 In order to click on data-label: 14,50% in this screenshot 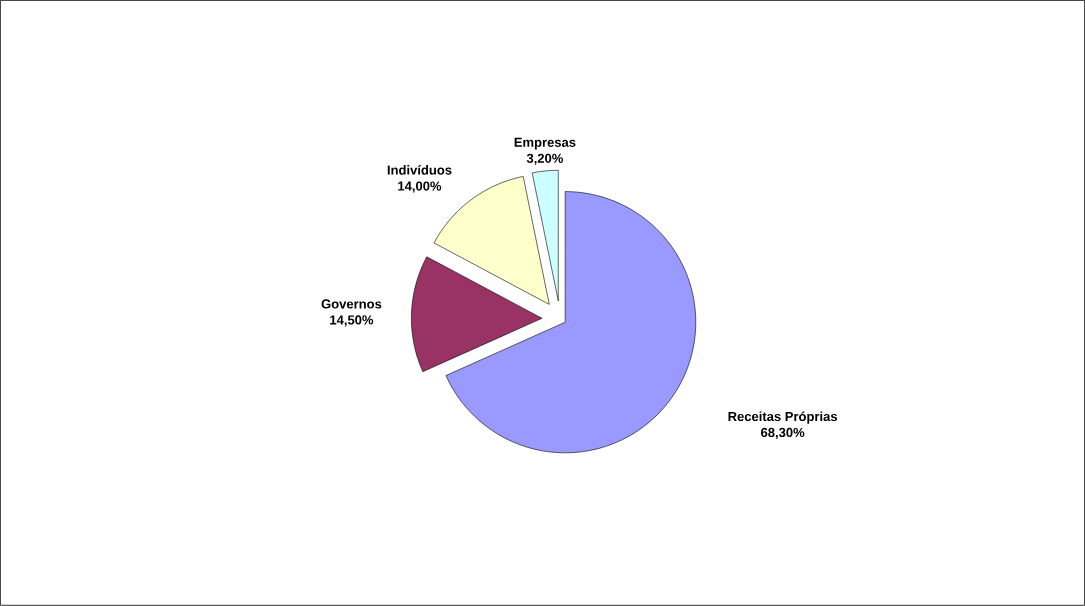, I will do `click(352, 321)`.